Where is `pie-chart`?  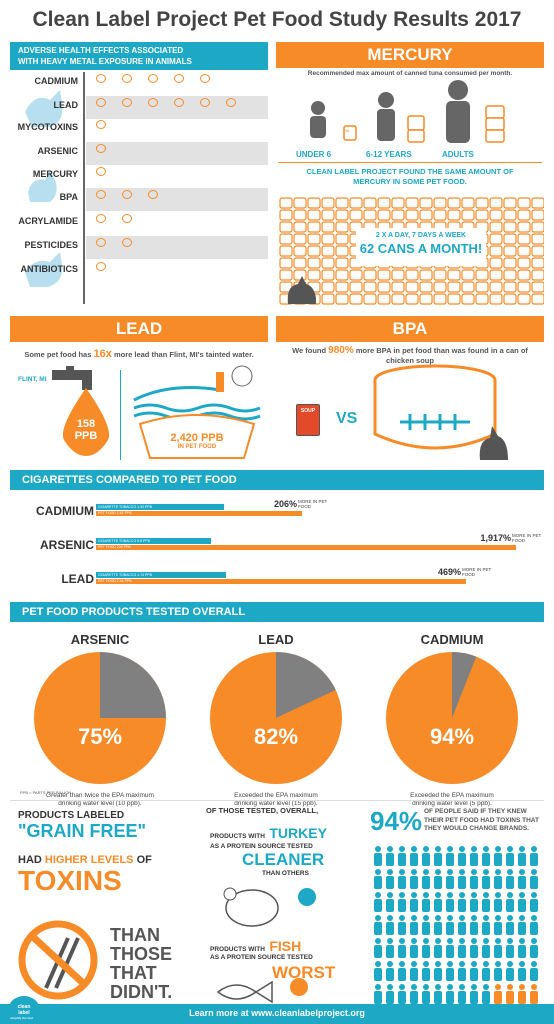 pie-chart is located at coordinates (100, 718).